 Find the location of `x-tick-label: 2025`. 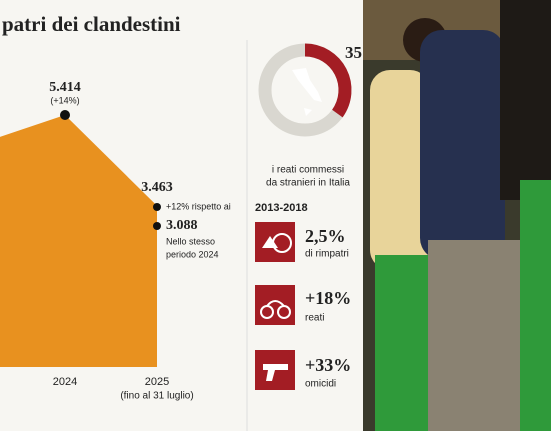

x-tick-label: 2025 is located at coordinates (157, 382).